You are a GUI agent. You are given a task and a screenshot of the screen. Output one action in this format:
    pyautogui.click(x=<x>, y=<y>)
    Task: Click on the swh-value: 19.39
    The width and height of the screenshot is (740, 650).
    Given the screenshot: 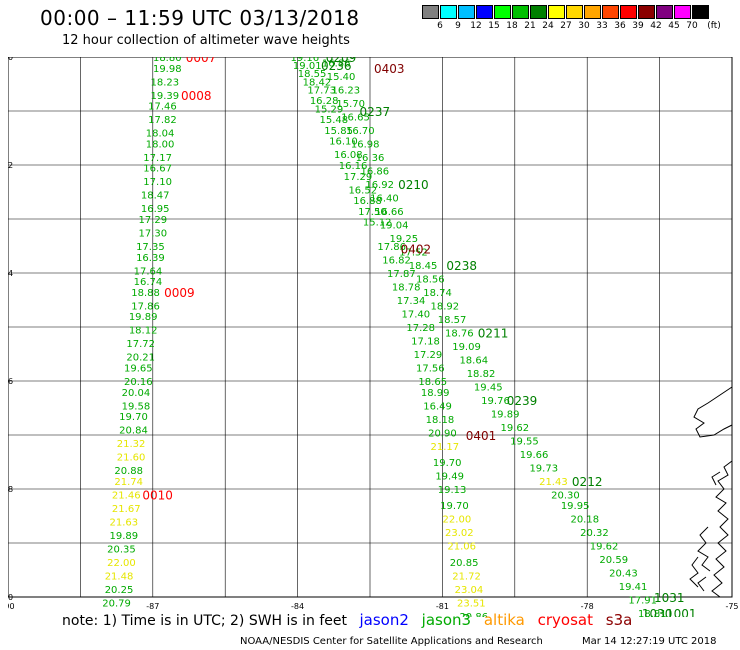 What is the action you would take?
    pyautogui.click(x=165, y=96)
    